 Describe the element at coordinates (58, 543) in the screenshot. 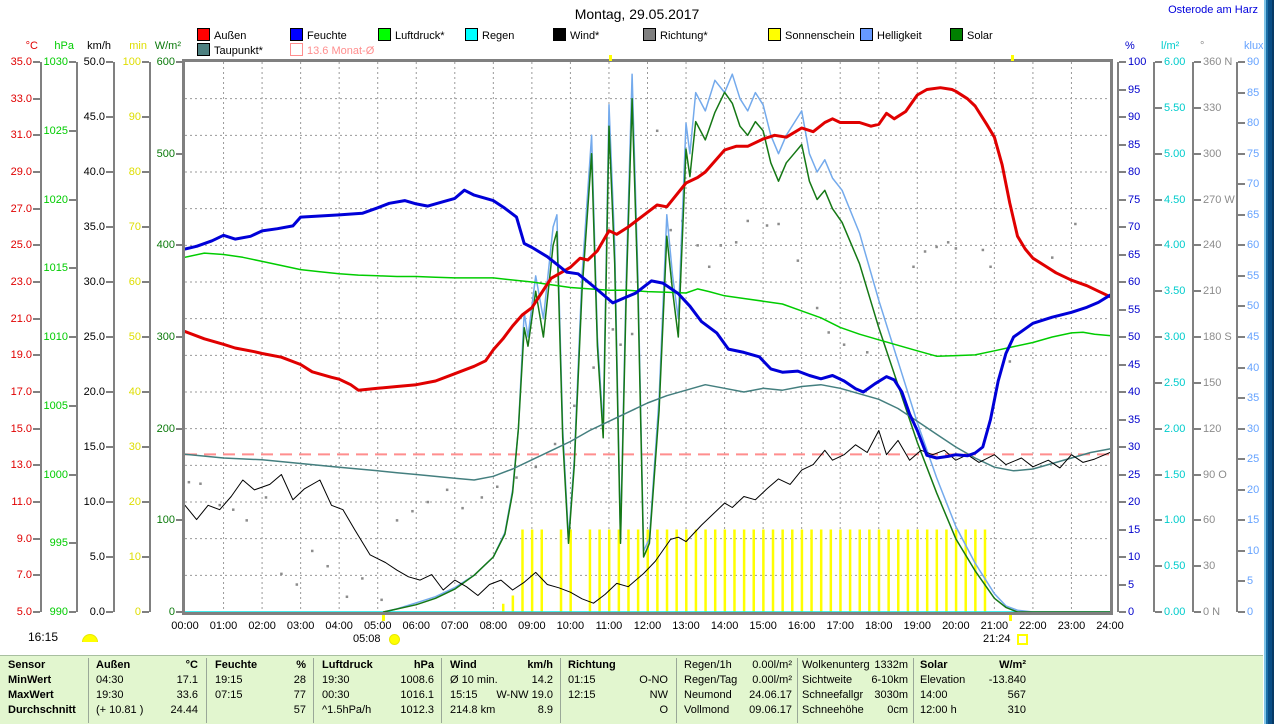

I see `axis-tick-label: 995` at that location.